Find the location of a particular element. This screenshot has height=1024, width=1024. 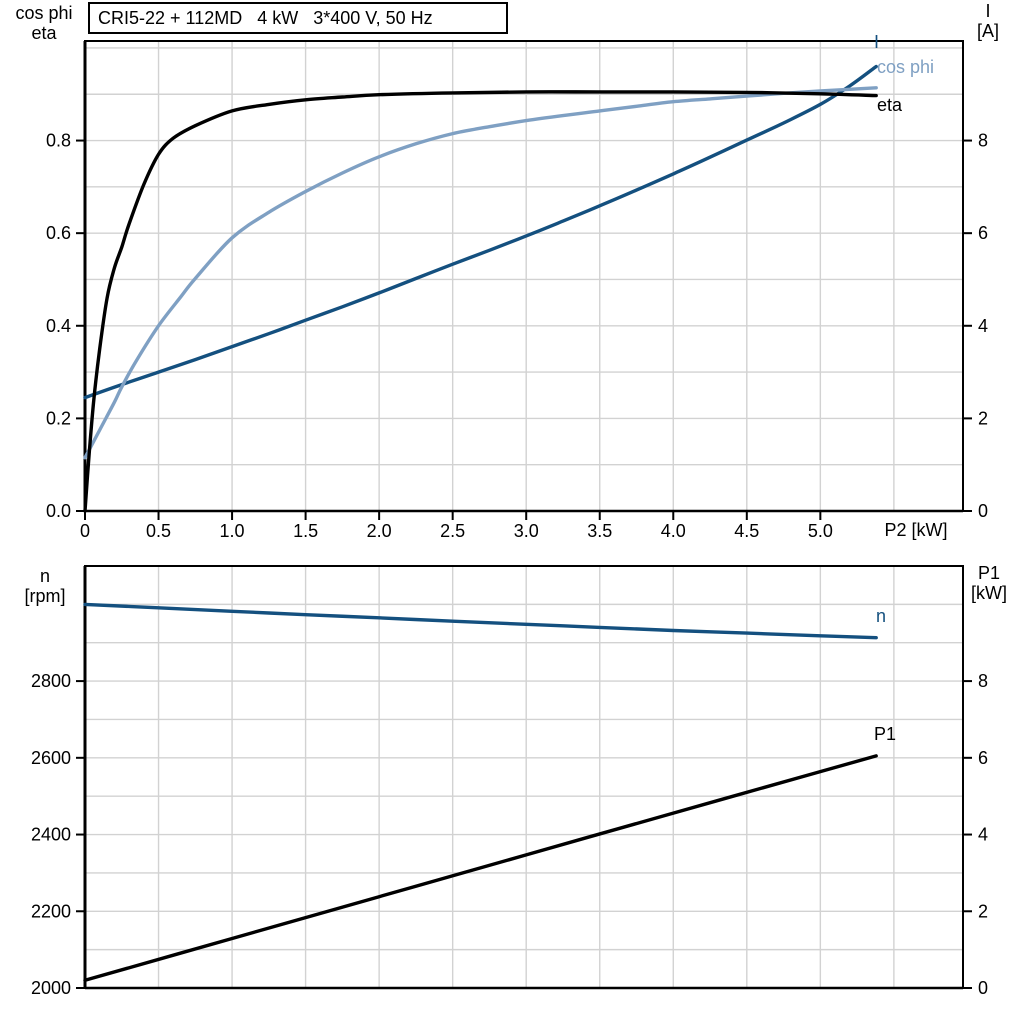

x-tick-label: 3.0 is located at coordinates (526, 531).